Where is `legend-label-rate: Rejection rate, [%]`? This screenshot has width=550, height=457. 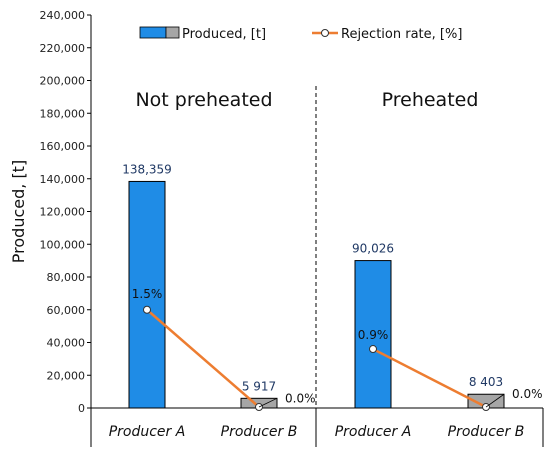
legend-label-rate: Rejection rate, [%] is located at coordinates (401, 34).